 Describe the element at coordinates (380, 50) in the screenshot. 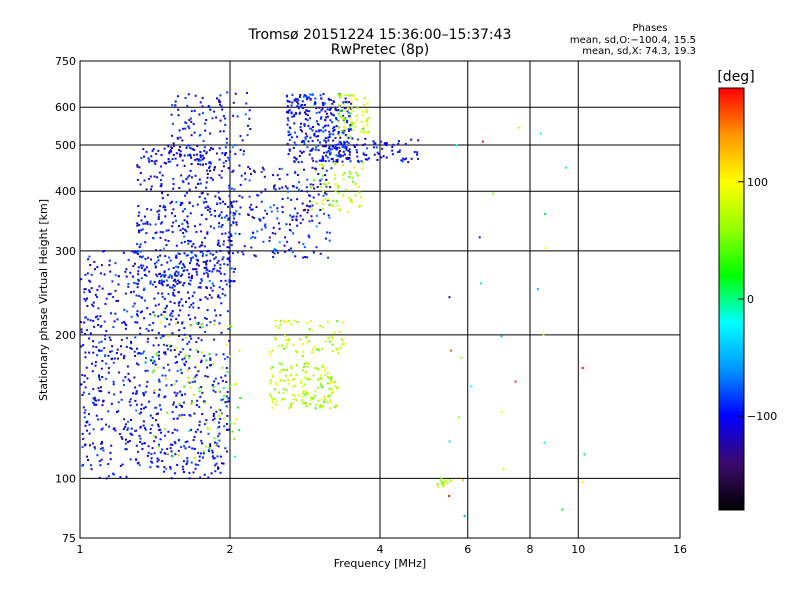

I see `chart-subtitle: RwPretec (8p)` at that location.